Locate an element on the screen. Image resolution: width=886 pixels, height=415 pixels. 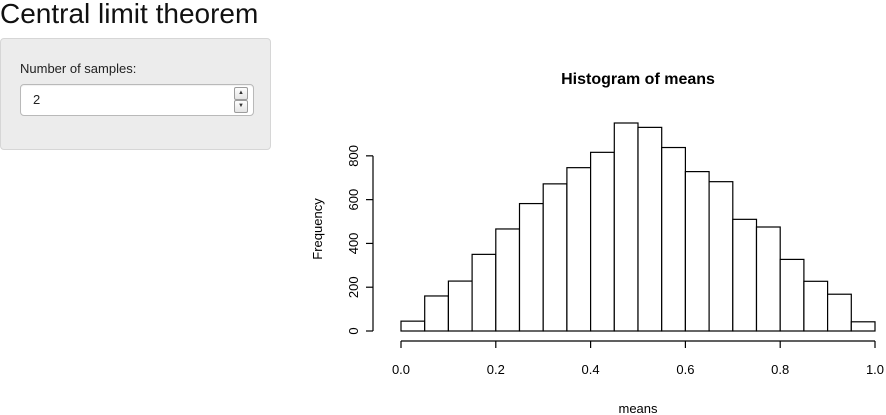
x-axis-label: means is located at coordinates (638, 408).